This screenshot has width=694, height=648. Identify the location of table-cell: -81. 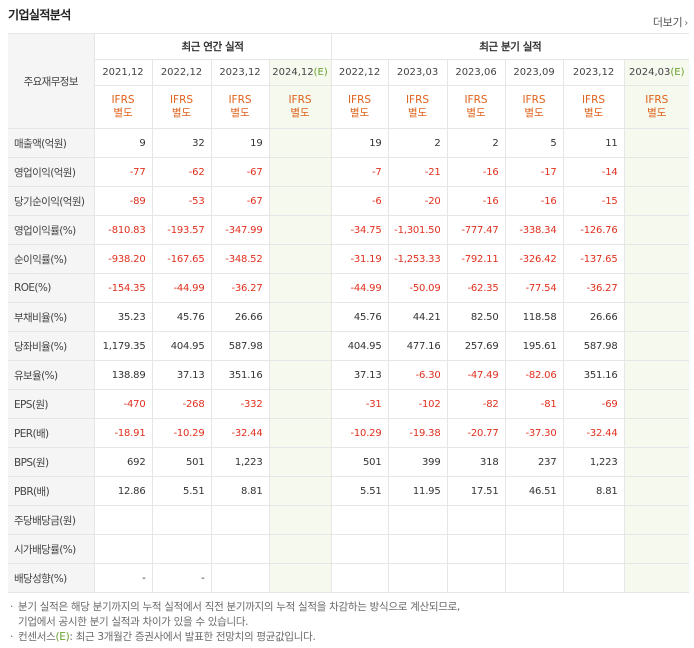
(534, 404).